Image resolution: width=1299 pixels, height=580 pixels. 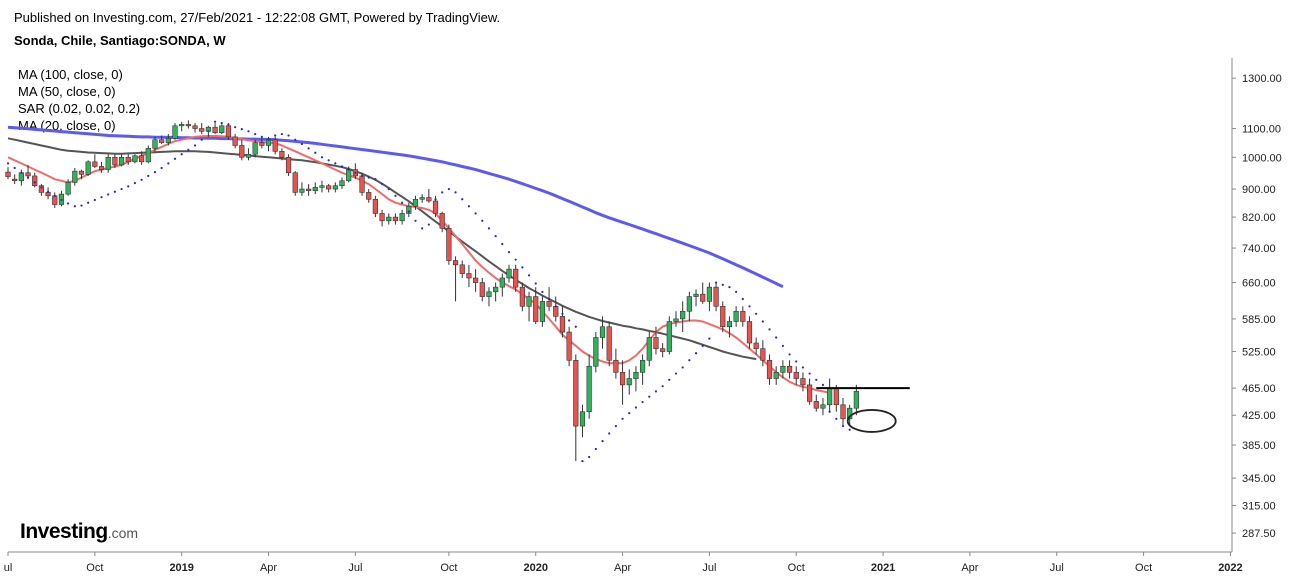 I want to click on legend-item-ma100: MA (100, close, 0), so click(x=70, y=74).